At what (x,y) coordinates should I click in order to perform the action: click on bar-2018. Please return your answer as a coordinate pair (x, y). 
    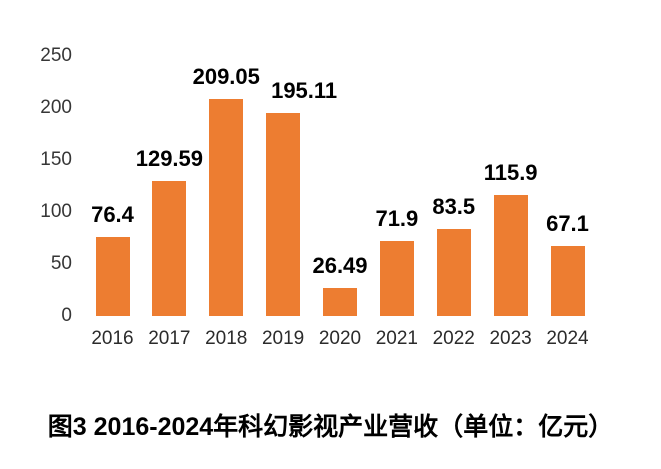
    Looking at the image, I should click on (226, 207).